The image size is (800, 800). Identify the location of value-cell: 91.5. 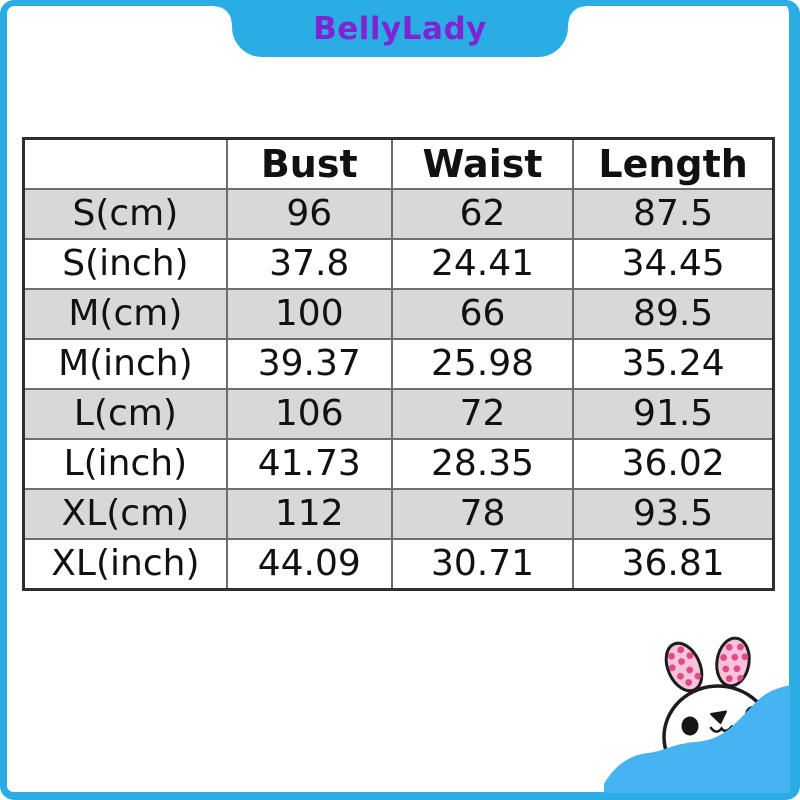
(673, 414).